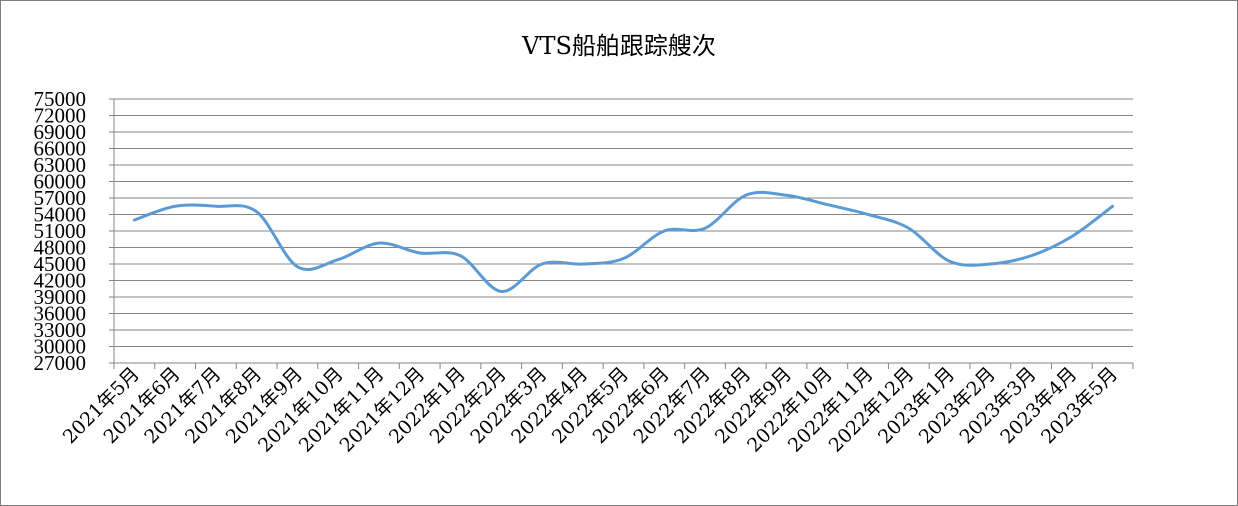 This screenshot has width=1238, height=506. I want to click on y-tick-label: 48000, so click(60, 248).